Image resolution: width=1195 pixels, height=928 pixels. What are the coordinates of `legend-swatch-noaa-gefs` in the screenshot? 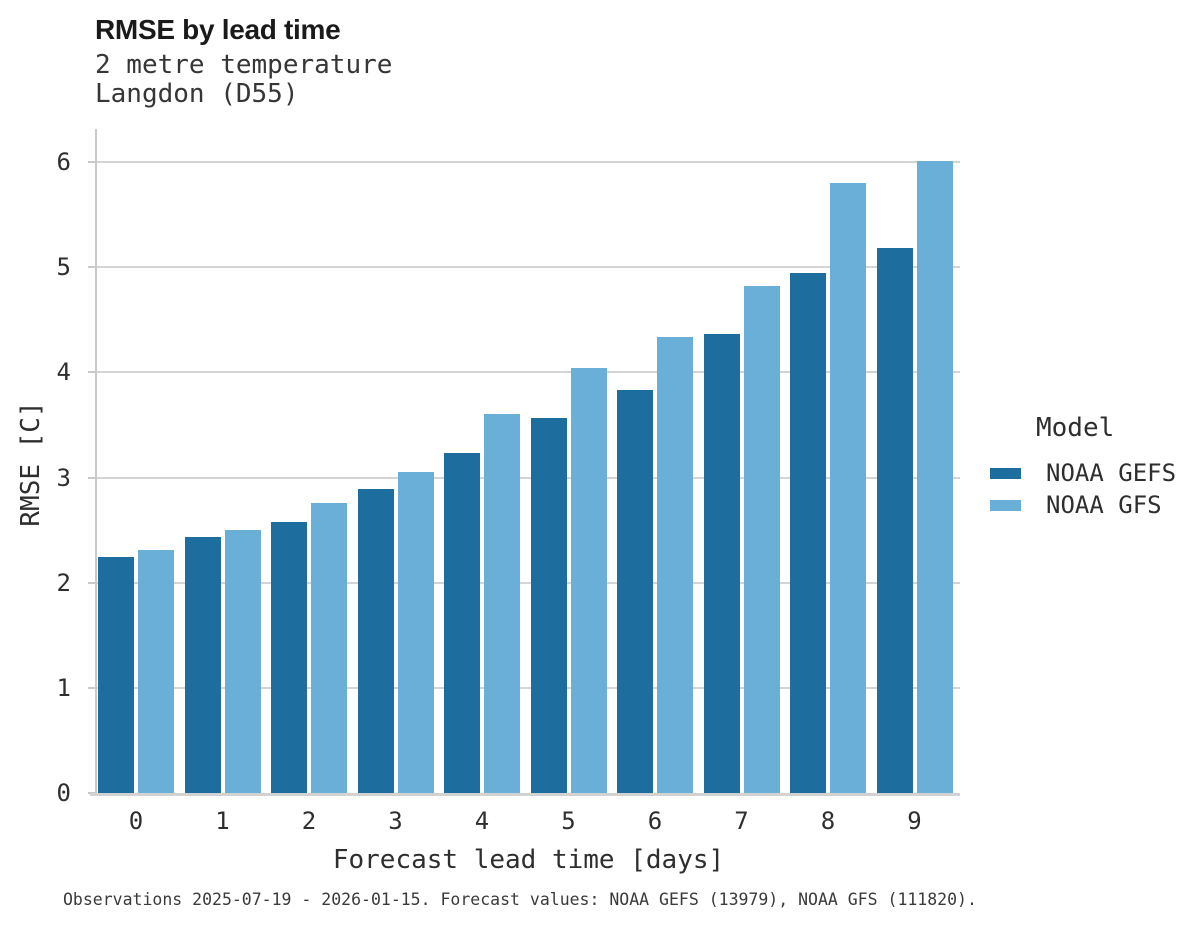 It's located at (1005, 473).